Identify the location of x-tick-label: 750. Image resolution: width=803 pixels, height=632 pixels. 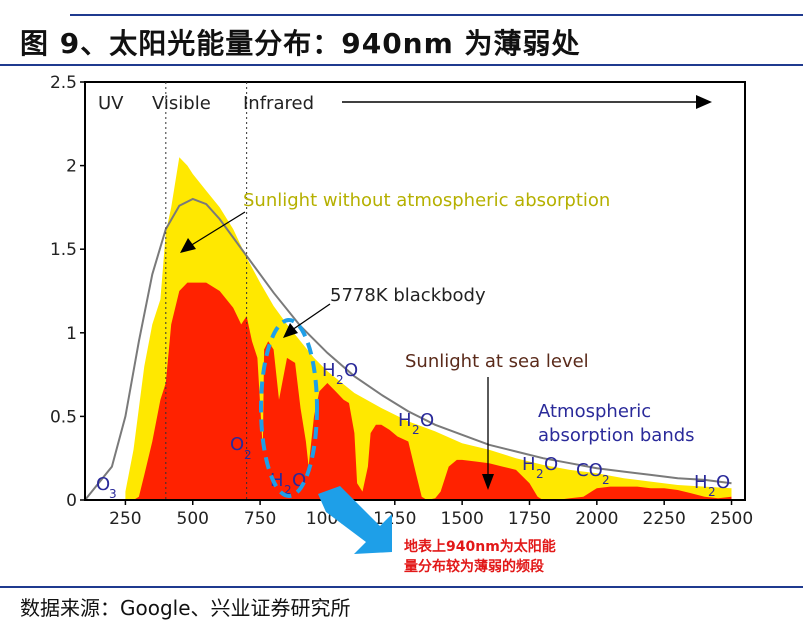
(260, 519).